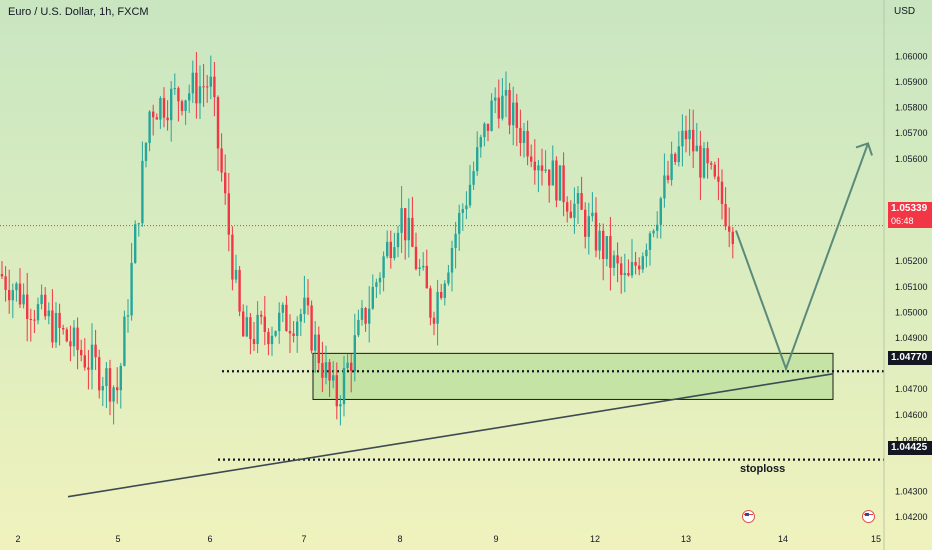  I want to click on y-tick-label: 1.05000, so click(911, 312).